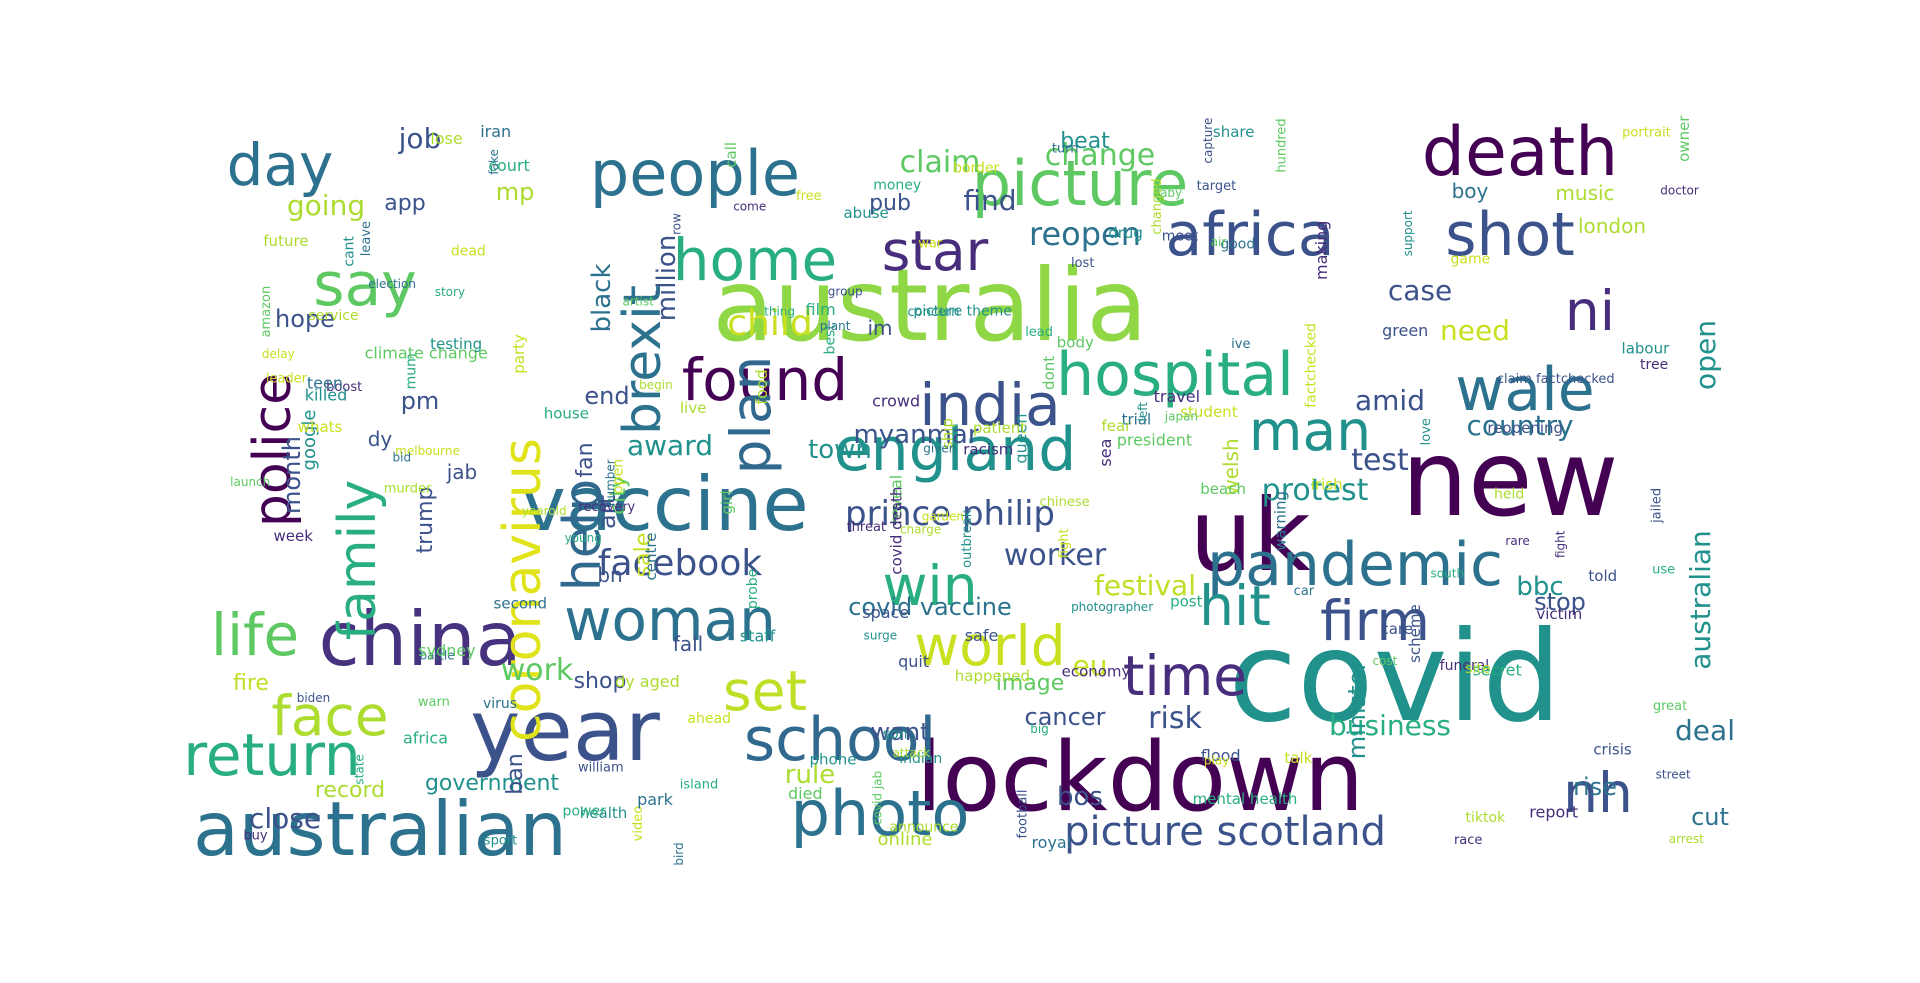  Describe the element at coordinates (761, 386) in the screenshot. I see `cloud-word-small: food` at that location.